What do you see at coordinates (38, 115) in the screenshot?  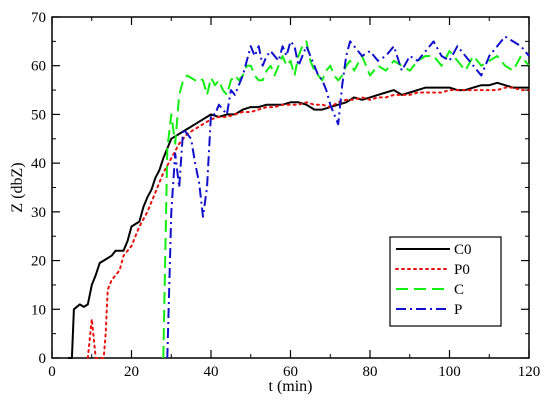 I see `y-tick-label: 50` at bounding box center [38, 115].